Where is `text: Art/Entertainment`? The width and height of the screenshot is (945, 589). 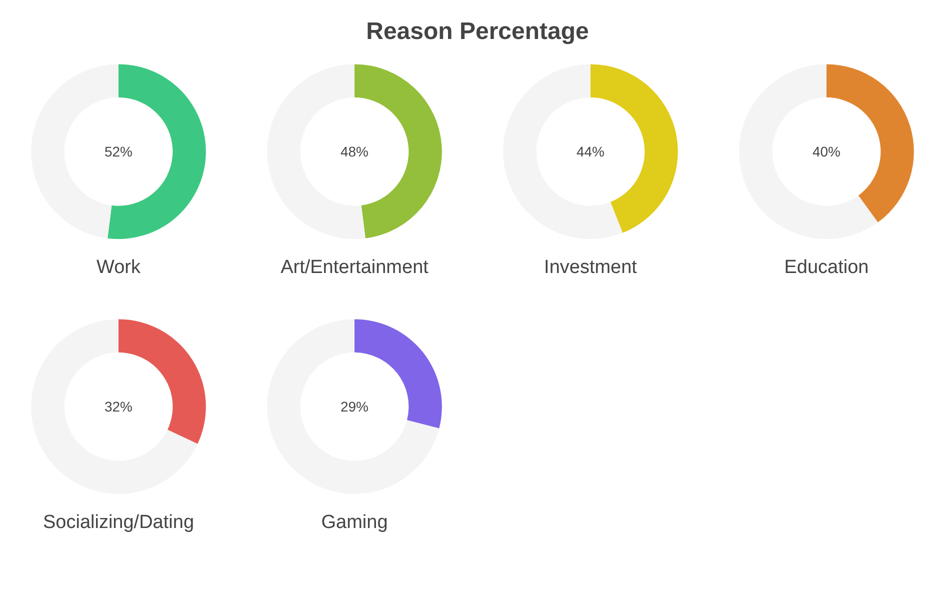
text: Art/Entertainment is located at coordinates (355, 267).